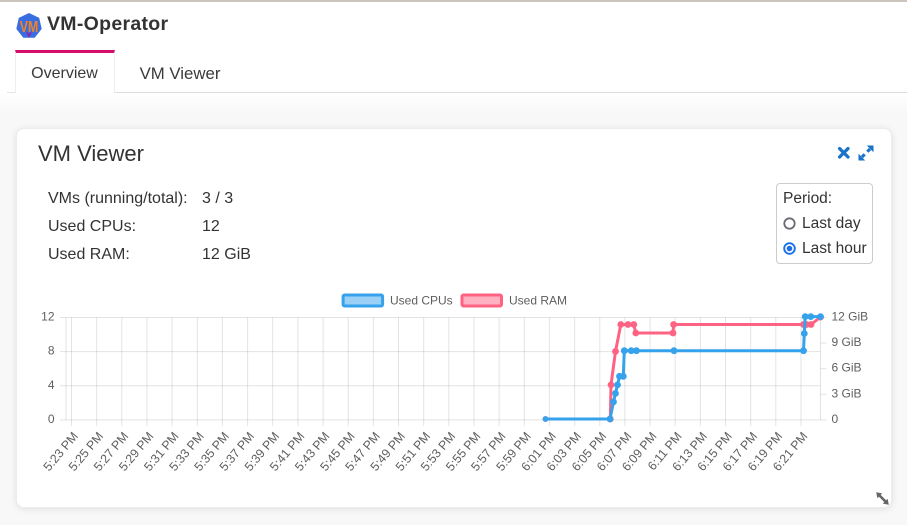 The image size is (907, 525). Describe the element at coordinates (421, 301) in the screenshot. I see `svg-text: Used CPUs` at that location.